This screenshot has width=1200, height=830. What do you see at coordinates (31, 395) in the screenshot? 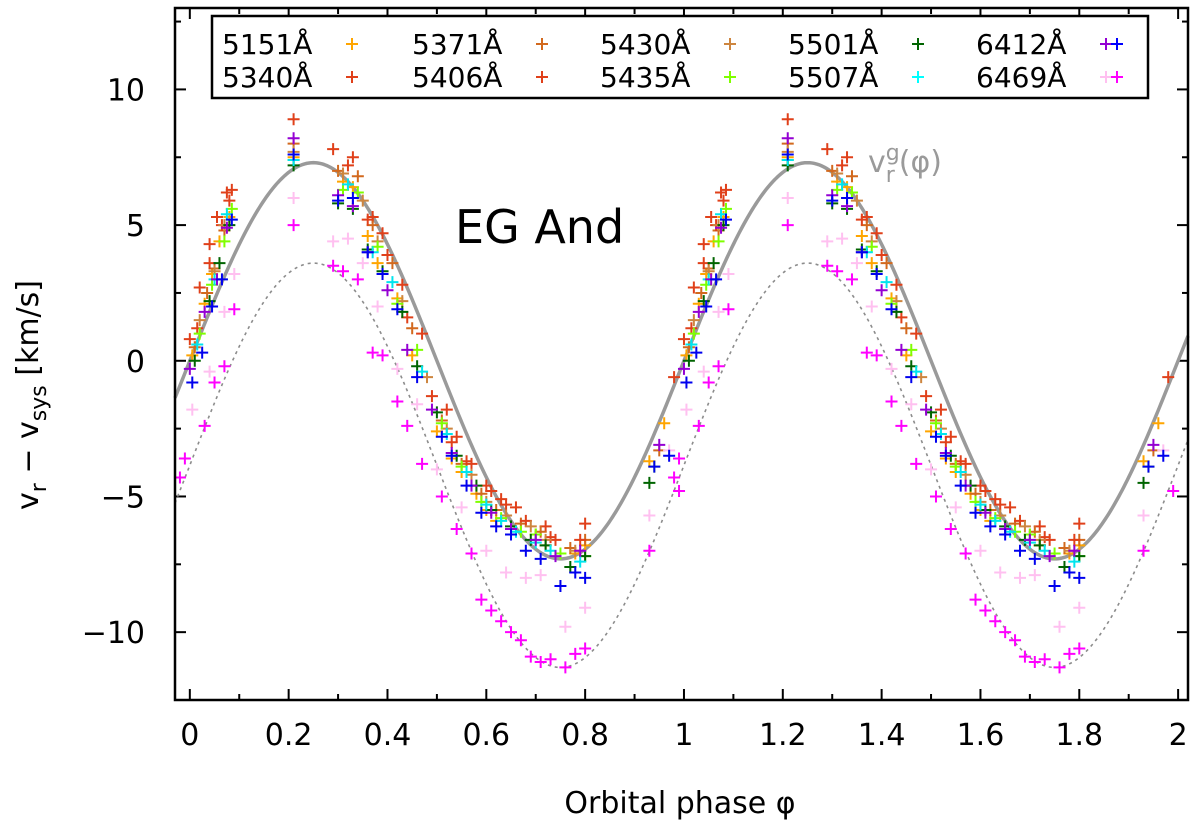
I see `y-axis-title: vr − vsys [km/s]` at bounding box center [31, 395].